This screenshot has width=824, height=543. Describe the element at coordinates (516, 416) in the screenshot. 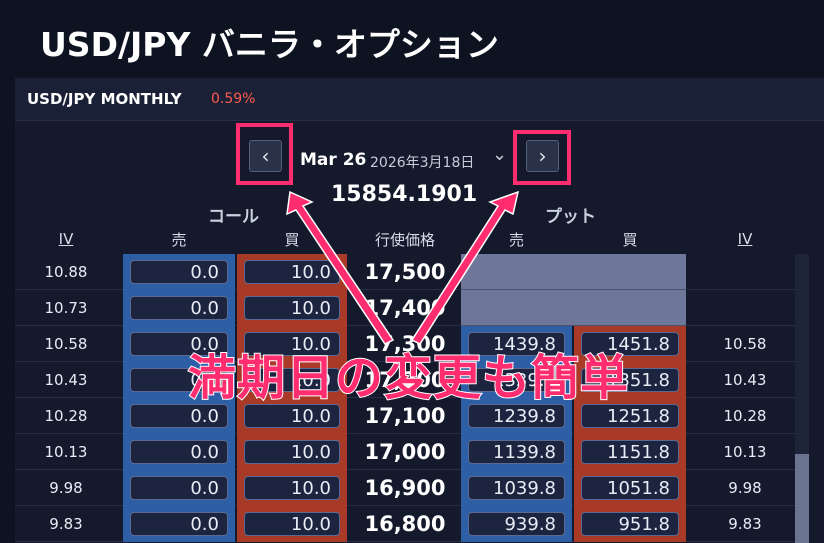

I see `put-bid: 1239.8` at that location.